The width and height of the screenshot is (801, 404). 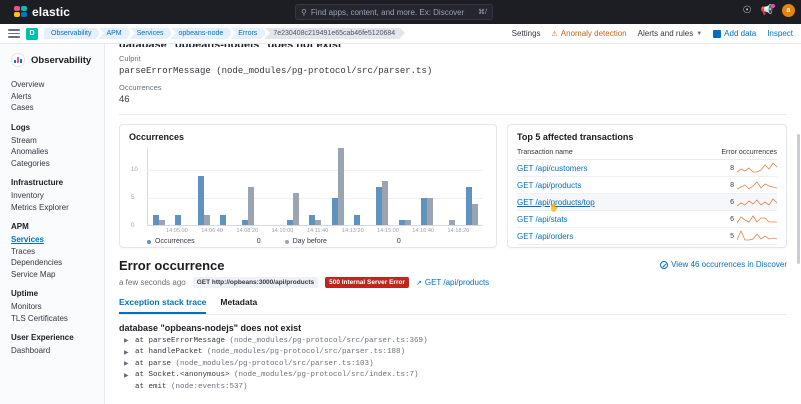 What do you see at coordinates (647, 168) in the screenshot?
I see `table-row: GET /api/customers 8` at bounding box center [647, 168].